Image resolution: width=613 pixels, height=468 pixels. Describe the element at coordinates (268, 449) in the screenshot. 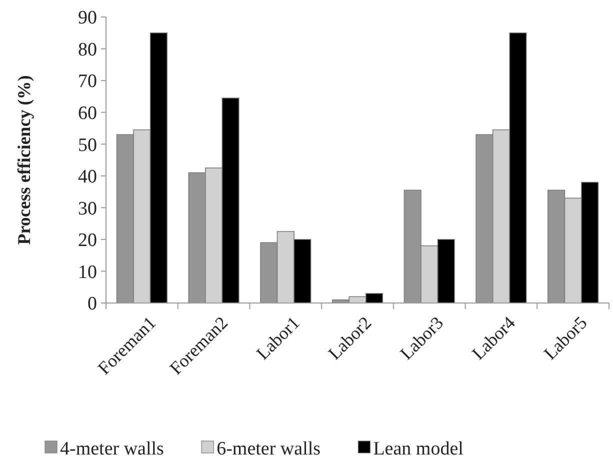

I see `legend-label: 6-meter walls` at that location.